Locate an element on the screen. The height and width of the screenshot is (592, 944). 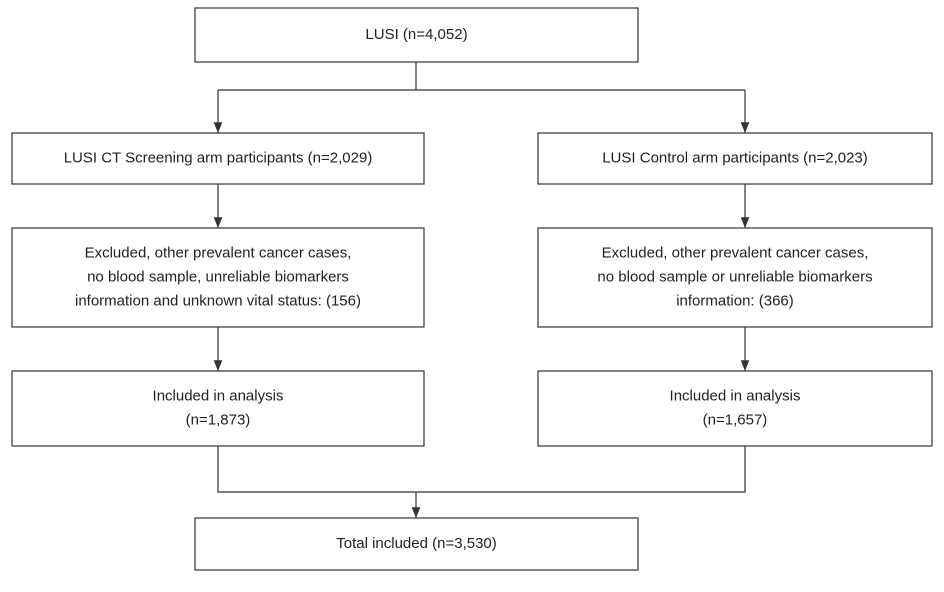
node-label: Total included (n=3,530) is located at coordinates (416, 543).